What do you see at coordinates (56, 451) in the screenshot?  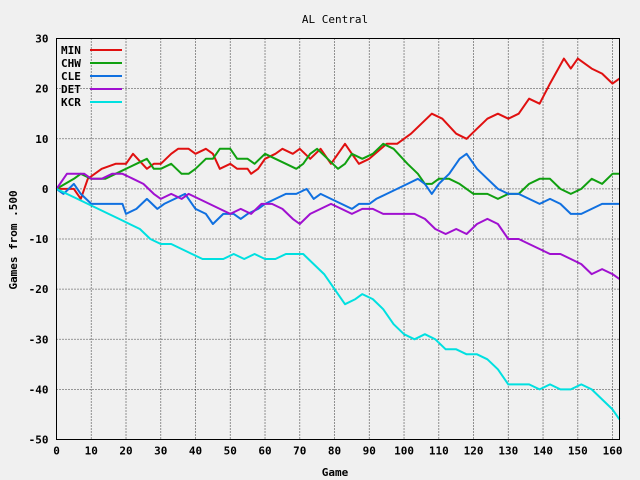 I see `x-tick-label: 0` at bounding box center [56, 451].